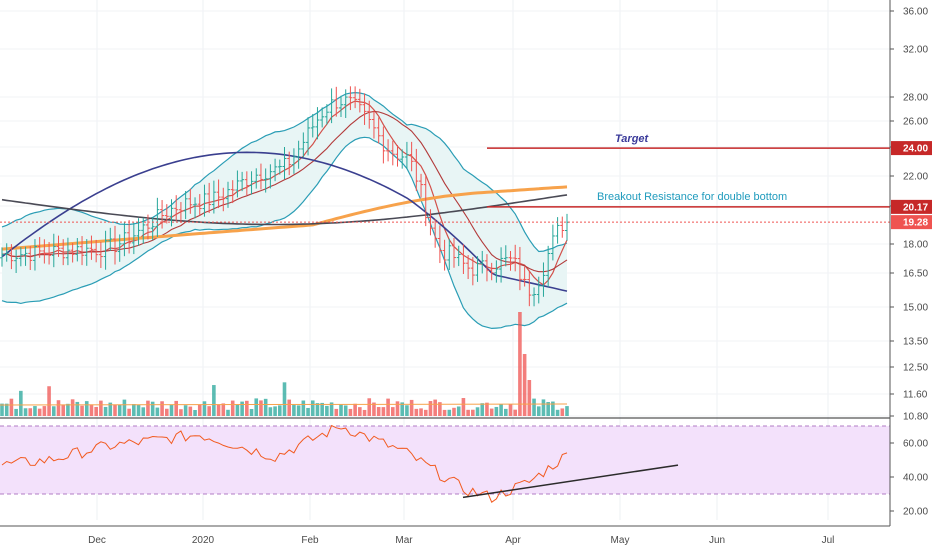 This screenshot has height=550, width=932. I want to click on y-tick-label: 36.00, so click(915, 12).